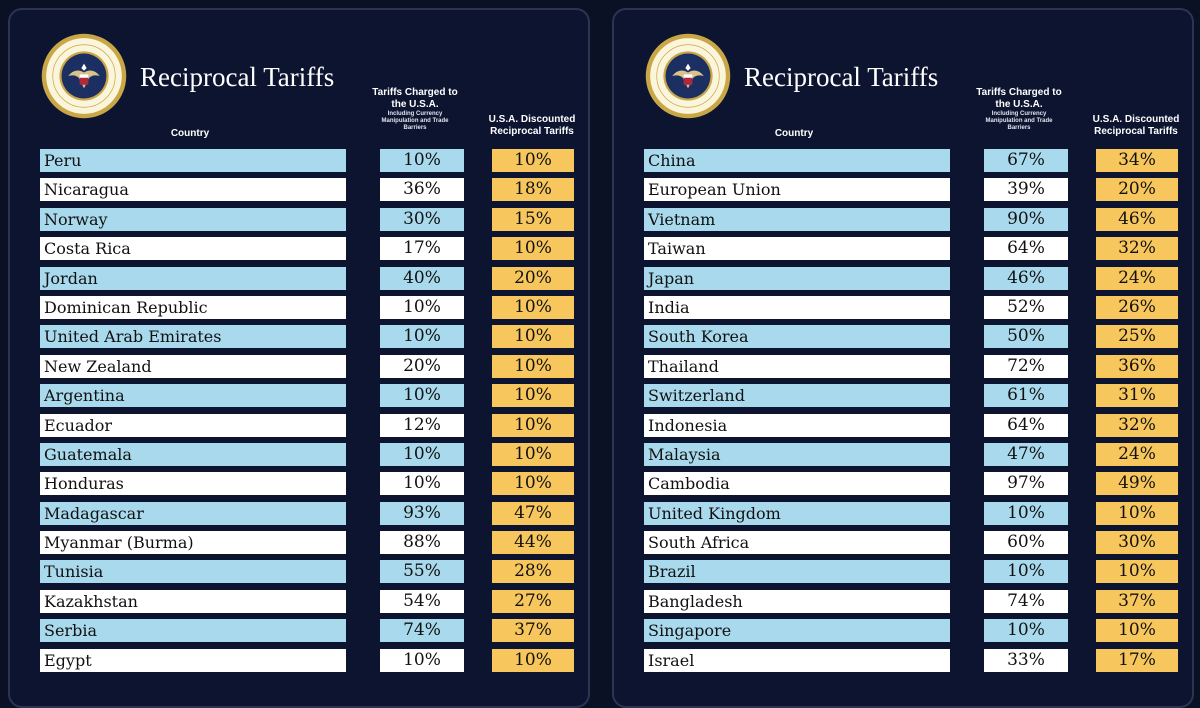  I want to click on table-row: Dominican Republic 10% 10%, so click(299, 310).